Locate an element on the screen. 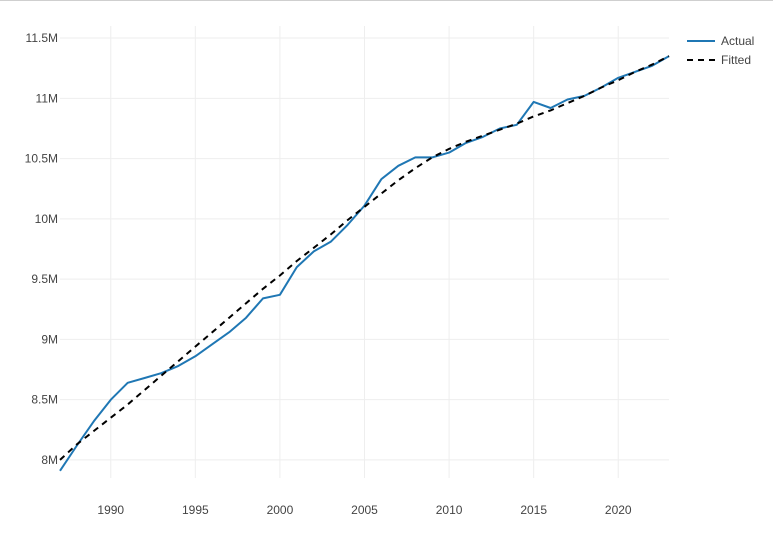 This screenshot has height=538, width=773. y-tick-label: 11.5M is located at coordinates (42, 38).